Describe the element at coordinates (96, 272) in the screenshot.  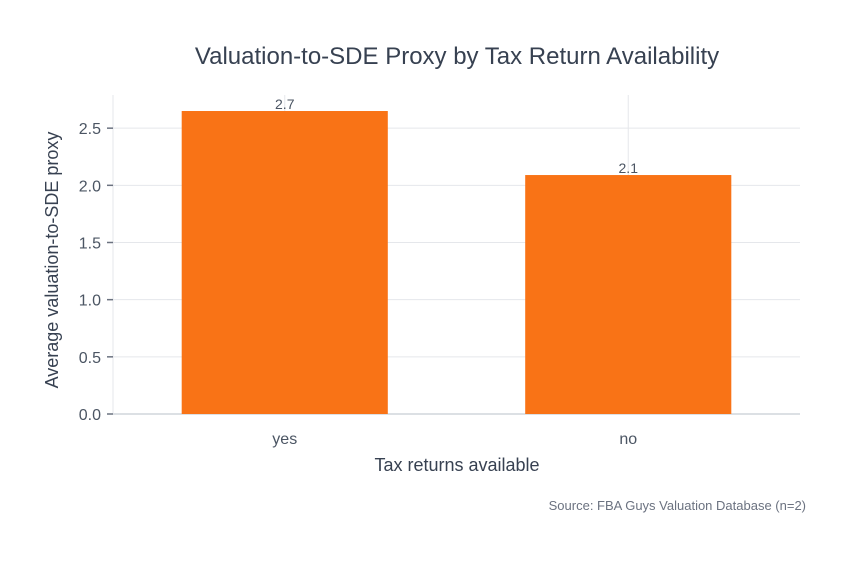
I see `y-axis-ticks: 0.0 0.5 1.0 1.5 2.0 2.5` at that location.